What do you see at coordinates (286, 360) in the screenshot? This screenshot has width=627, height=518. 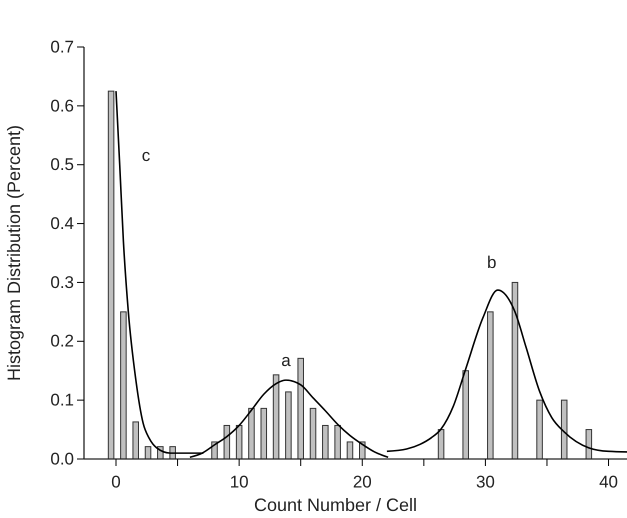 I see `annotation: a` at bounding box center [286, 360].